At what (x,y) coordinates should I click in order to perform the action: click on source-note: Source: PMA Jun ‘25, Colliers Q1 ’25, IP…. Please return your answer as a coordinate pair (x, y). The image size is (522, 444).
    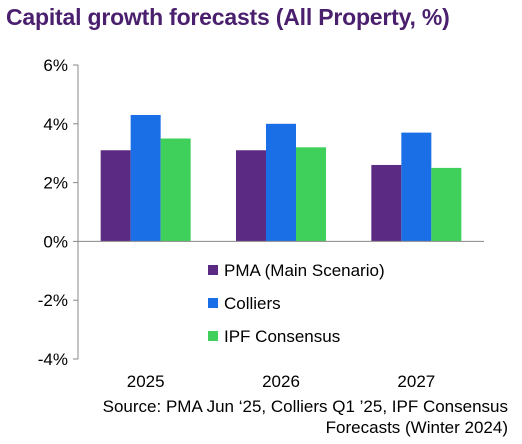
    Looking at the image, I should click on (305, 417).